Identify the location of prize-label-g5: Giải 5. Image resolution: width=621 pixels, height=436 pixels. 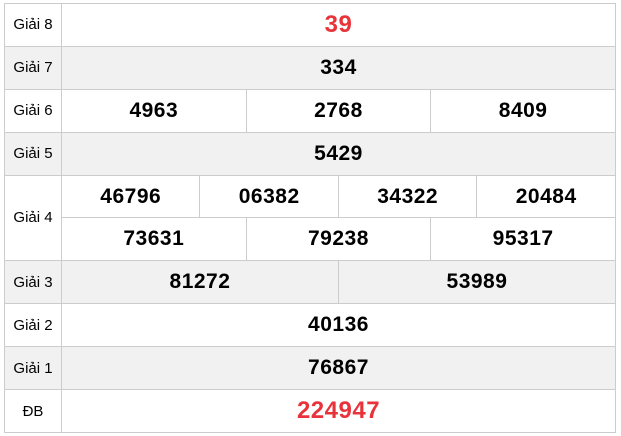
(33, 153).